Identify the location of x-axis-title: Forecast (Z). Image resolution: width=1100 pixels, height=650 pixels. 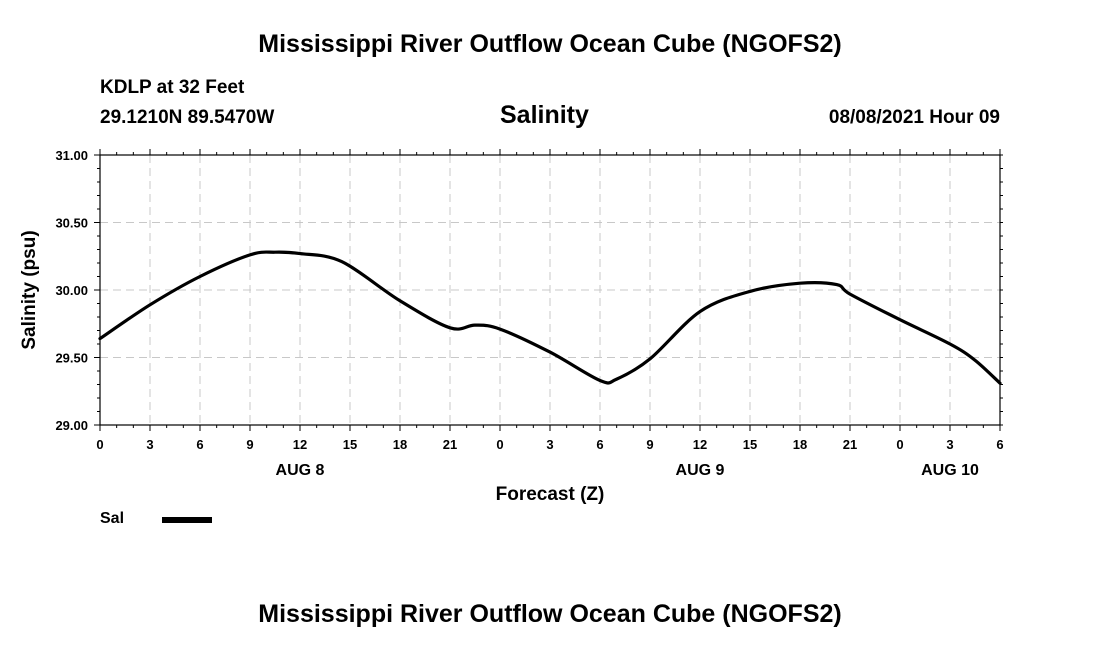
(550, 494).